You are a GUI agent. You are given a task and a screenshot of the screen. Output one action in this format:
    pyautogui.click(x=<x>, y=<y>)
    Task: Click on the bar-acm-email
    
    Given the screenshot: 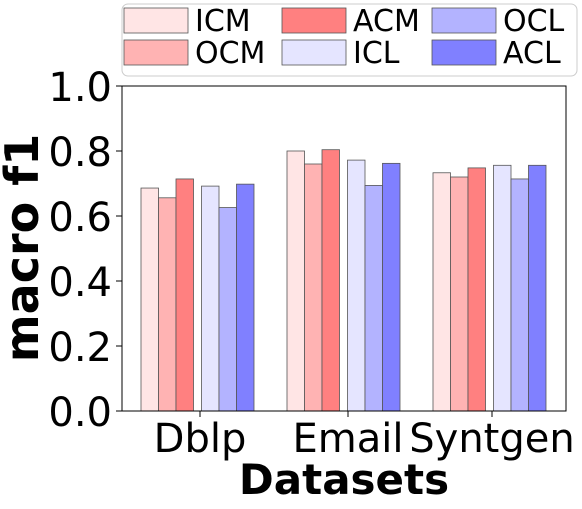 What is the action you would take?
    pyautogui.click(x=330, y=280)
    